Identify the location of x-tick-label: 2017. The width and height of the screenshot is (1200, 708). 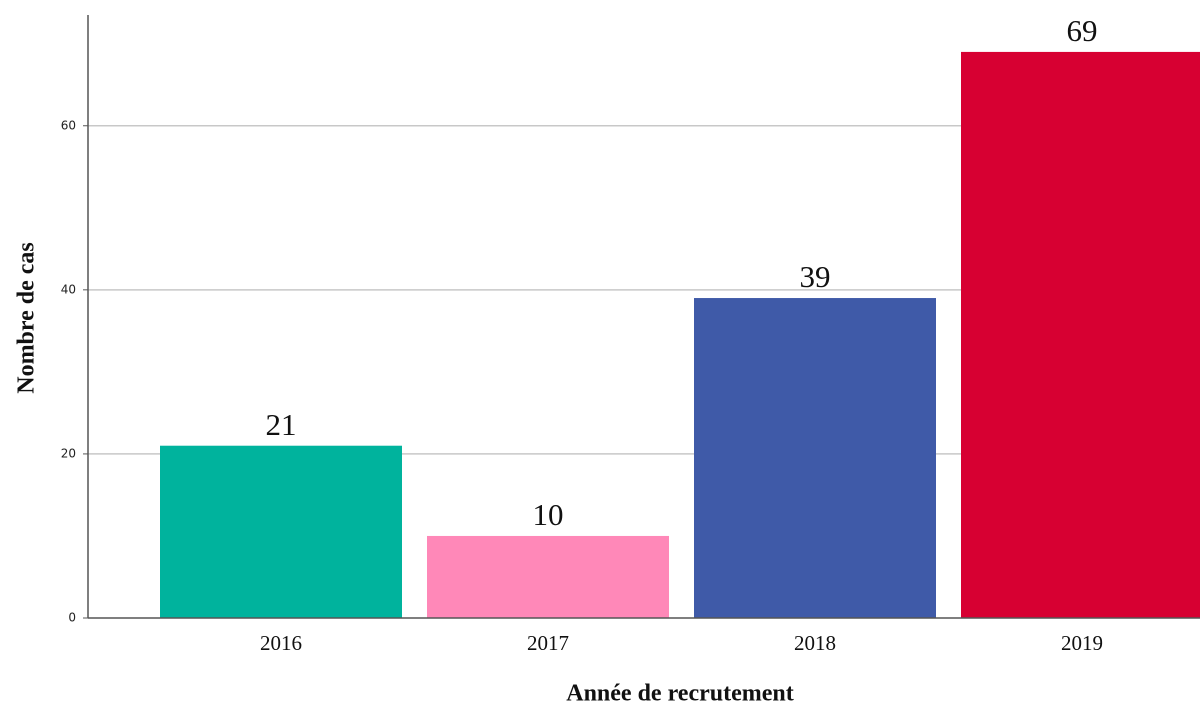
(548, 643).